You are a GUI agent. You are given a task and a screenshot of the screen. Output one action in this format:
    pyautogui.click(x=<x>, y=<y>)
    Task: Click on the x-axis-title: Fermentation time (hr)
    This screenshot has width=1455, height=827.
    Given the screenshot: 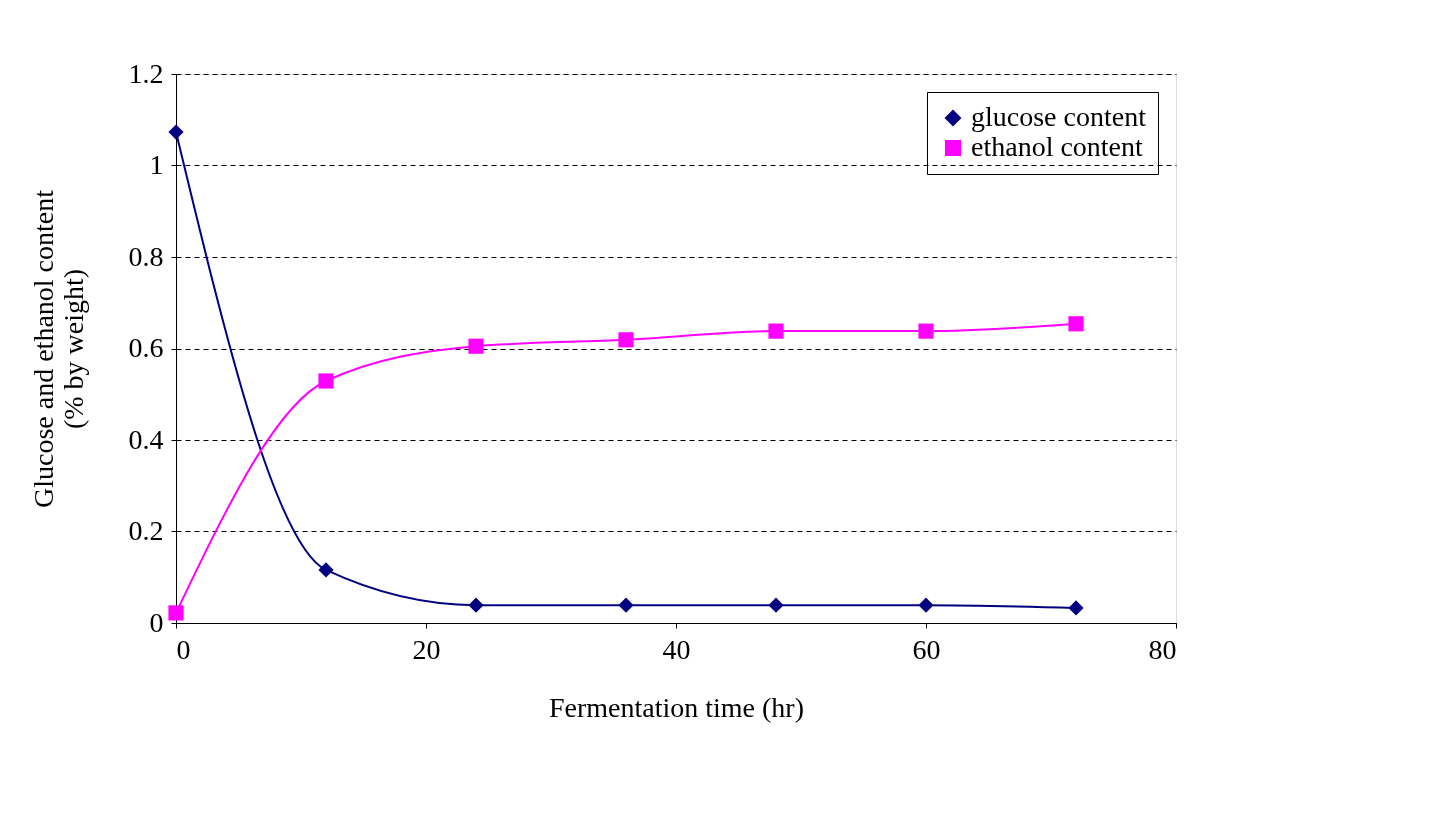 What is the action you would take?
    pyautogui.click(x=676, y=707)
    